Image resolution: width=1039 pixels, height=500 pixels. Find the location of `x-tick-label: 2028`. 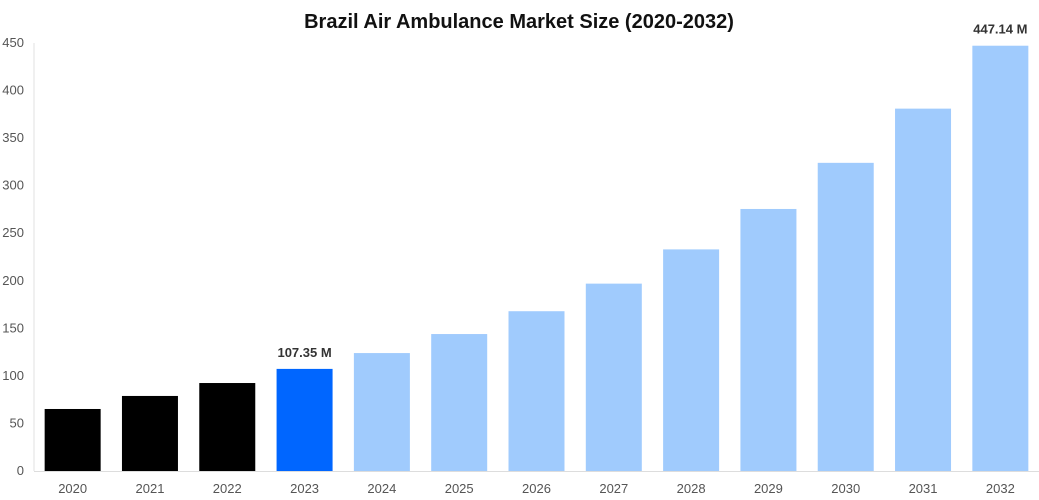

x-tick-label: 2028 is located at coordinates (691, 488).